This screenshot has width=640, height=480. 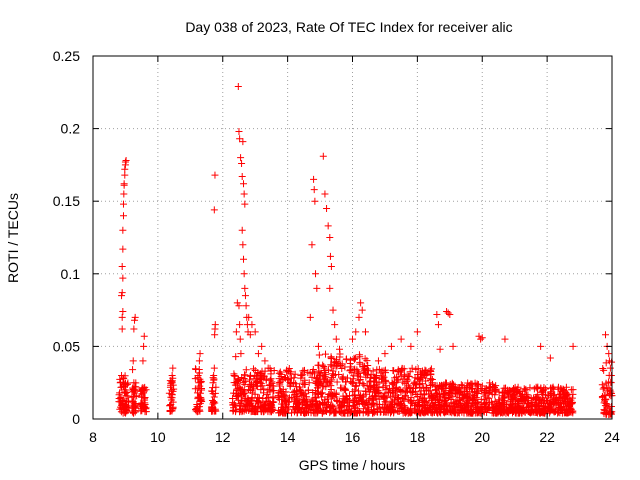 I want to click on y-axis-label: ROTI / TECUs, so click(x=13, y=238).